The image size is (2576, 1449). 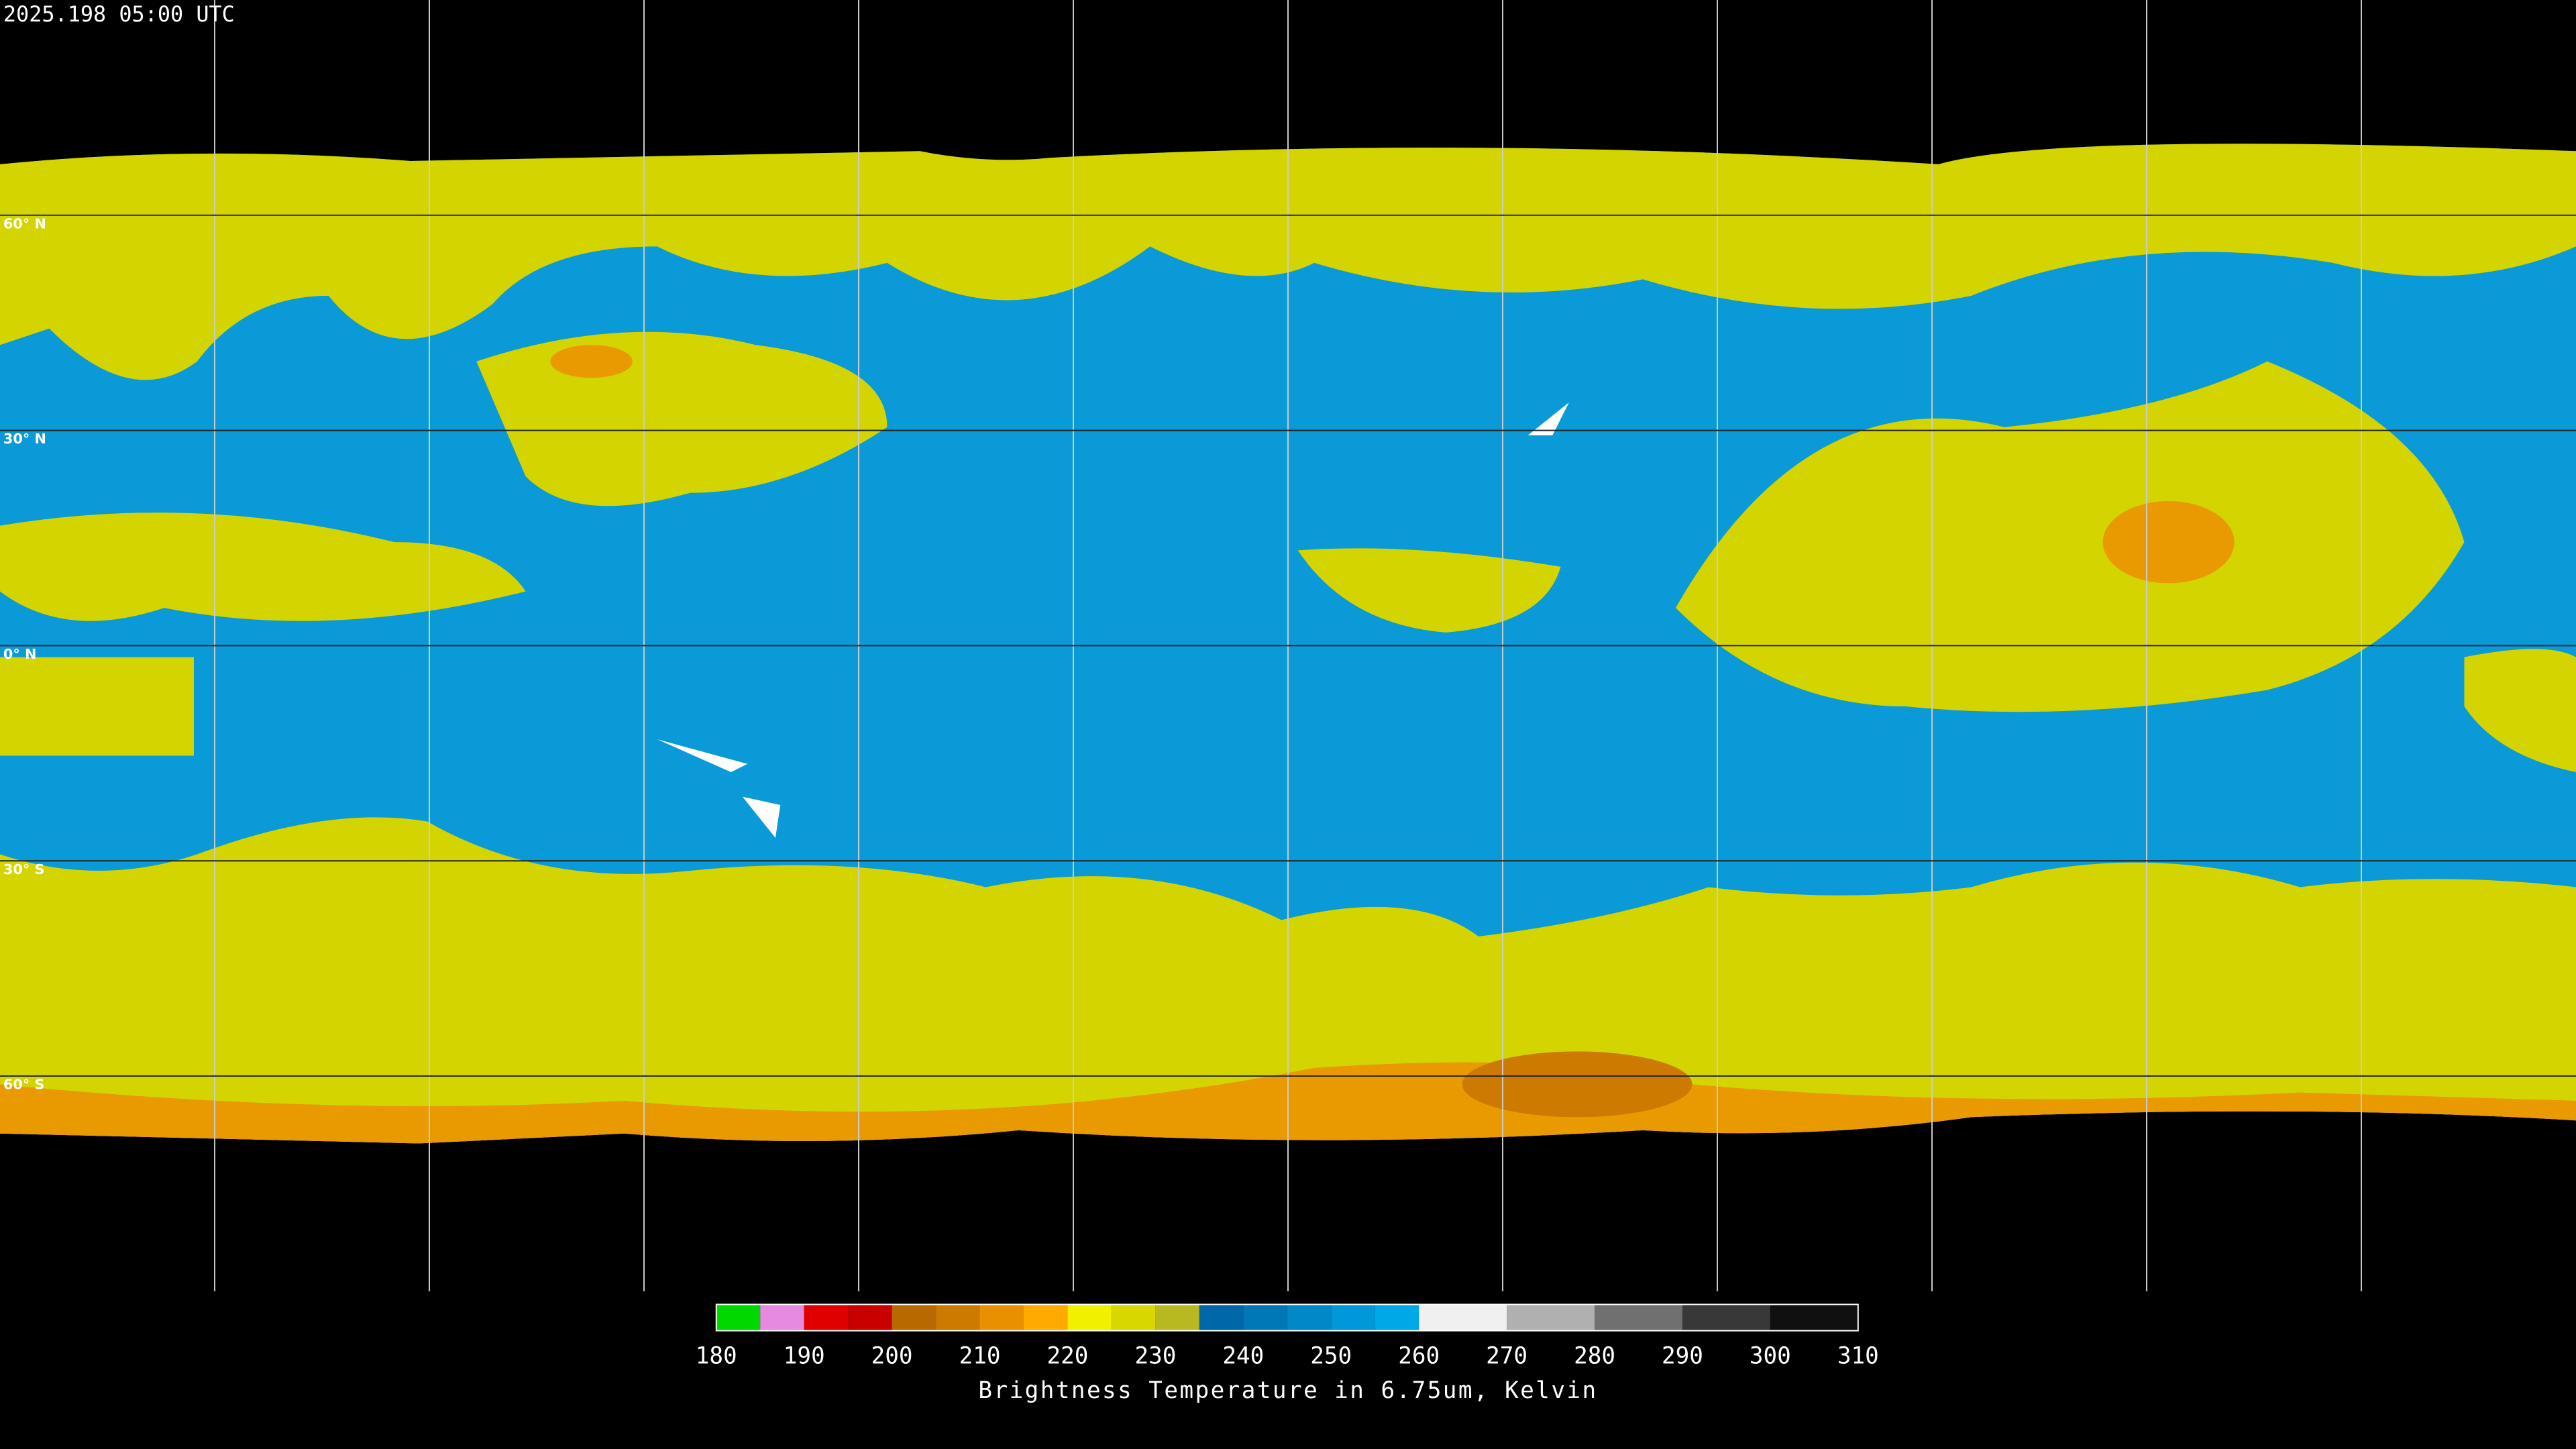 What do you see at coordinates (1682, 1356) in the screenshot?
I see `colorbar-tick-label: 290` at bounding box center [1682, 1356].